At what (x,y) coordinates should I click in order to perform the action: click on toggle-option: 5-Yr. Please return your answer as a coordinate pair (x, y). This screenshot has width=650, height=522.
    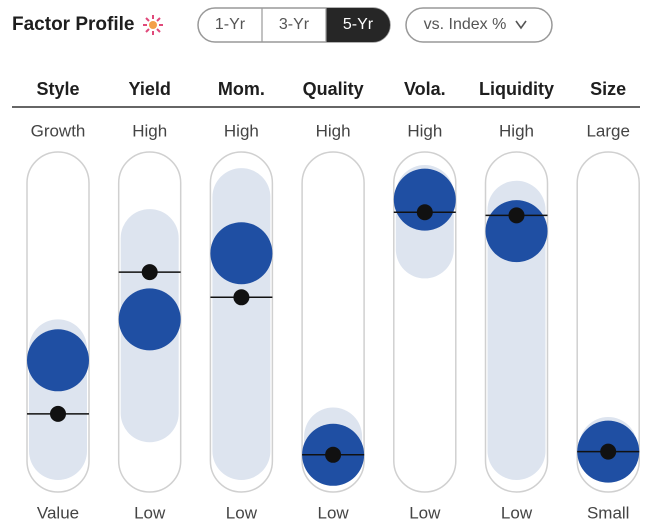
    Looking at the image, I should click on (358, 24).